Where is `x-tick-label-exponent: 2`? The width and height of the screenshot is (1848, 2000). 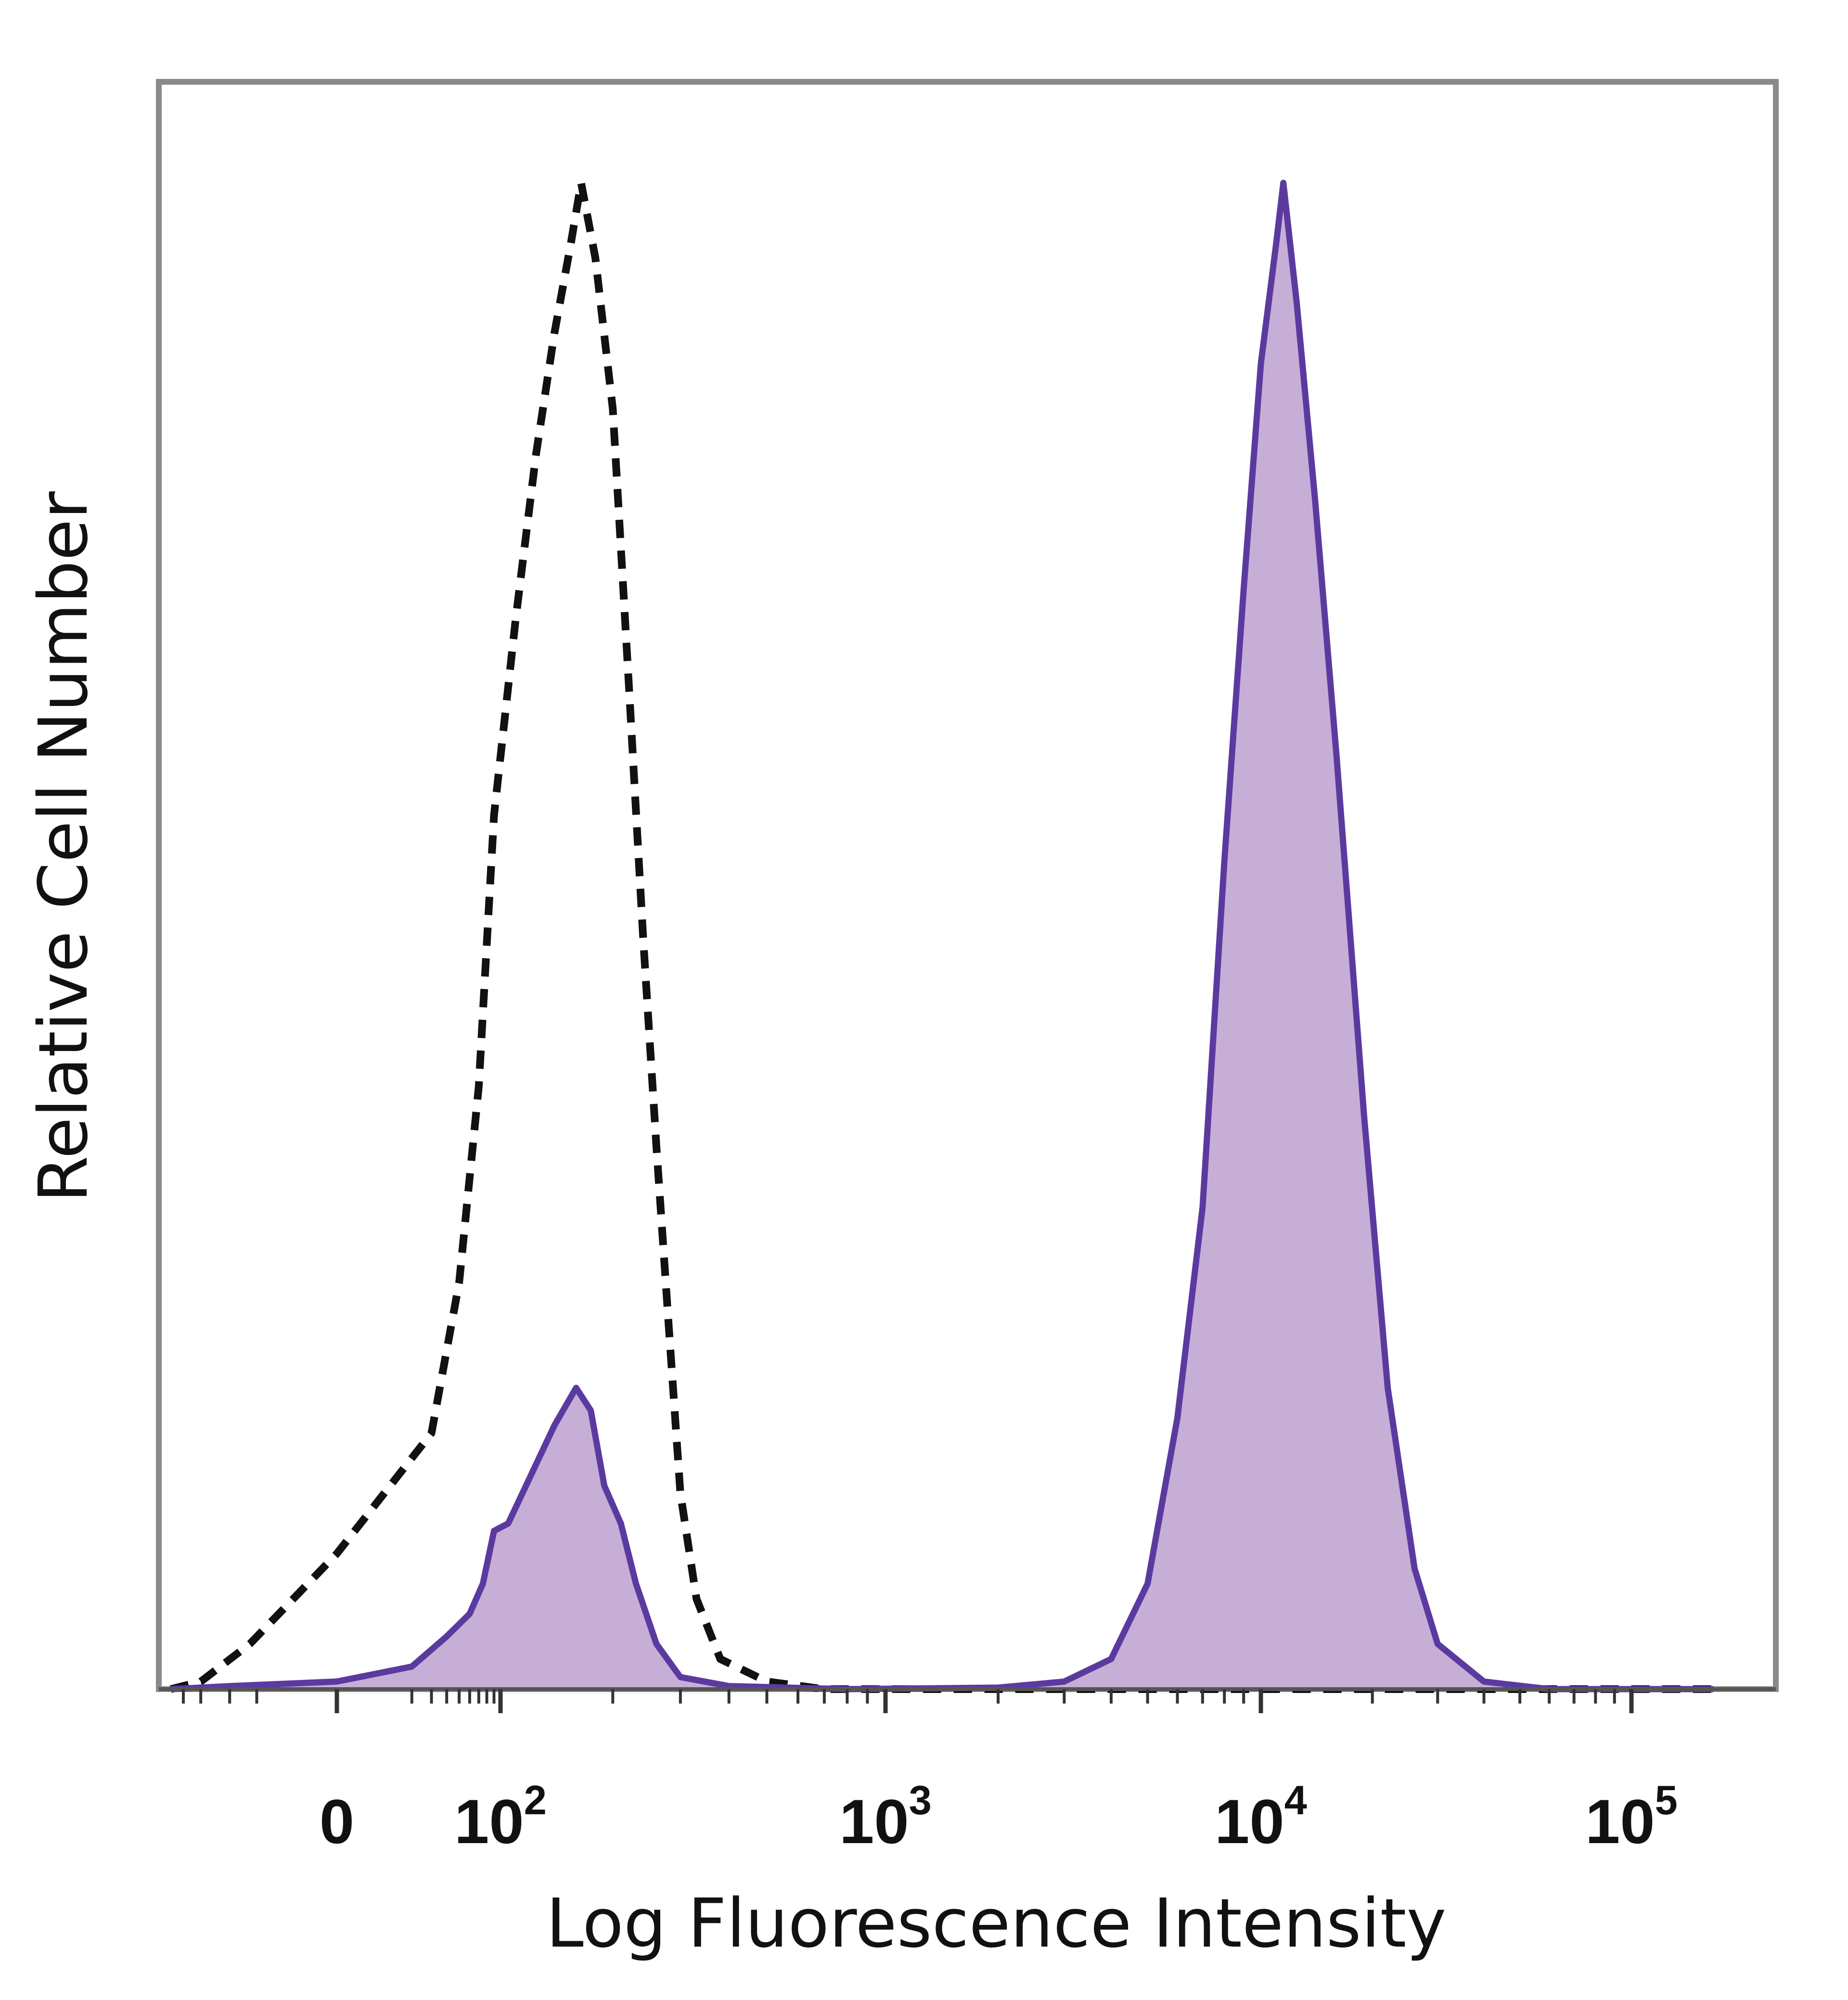
x-tick-label-exponent: 2 is located at coordinates (535, 1800).